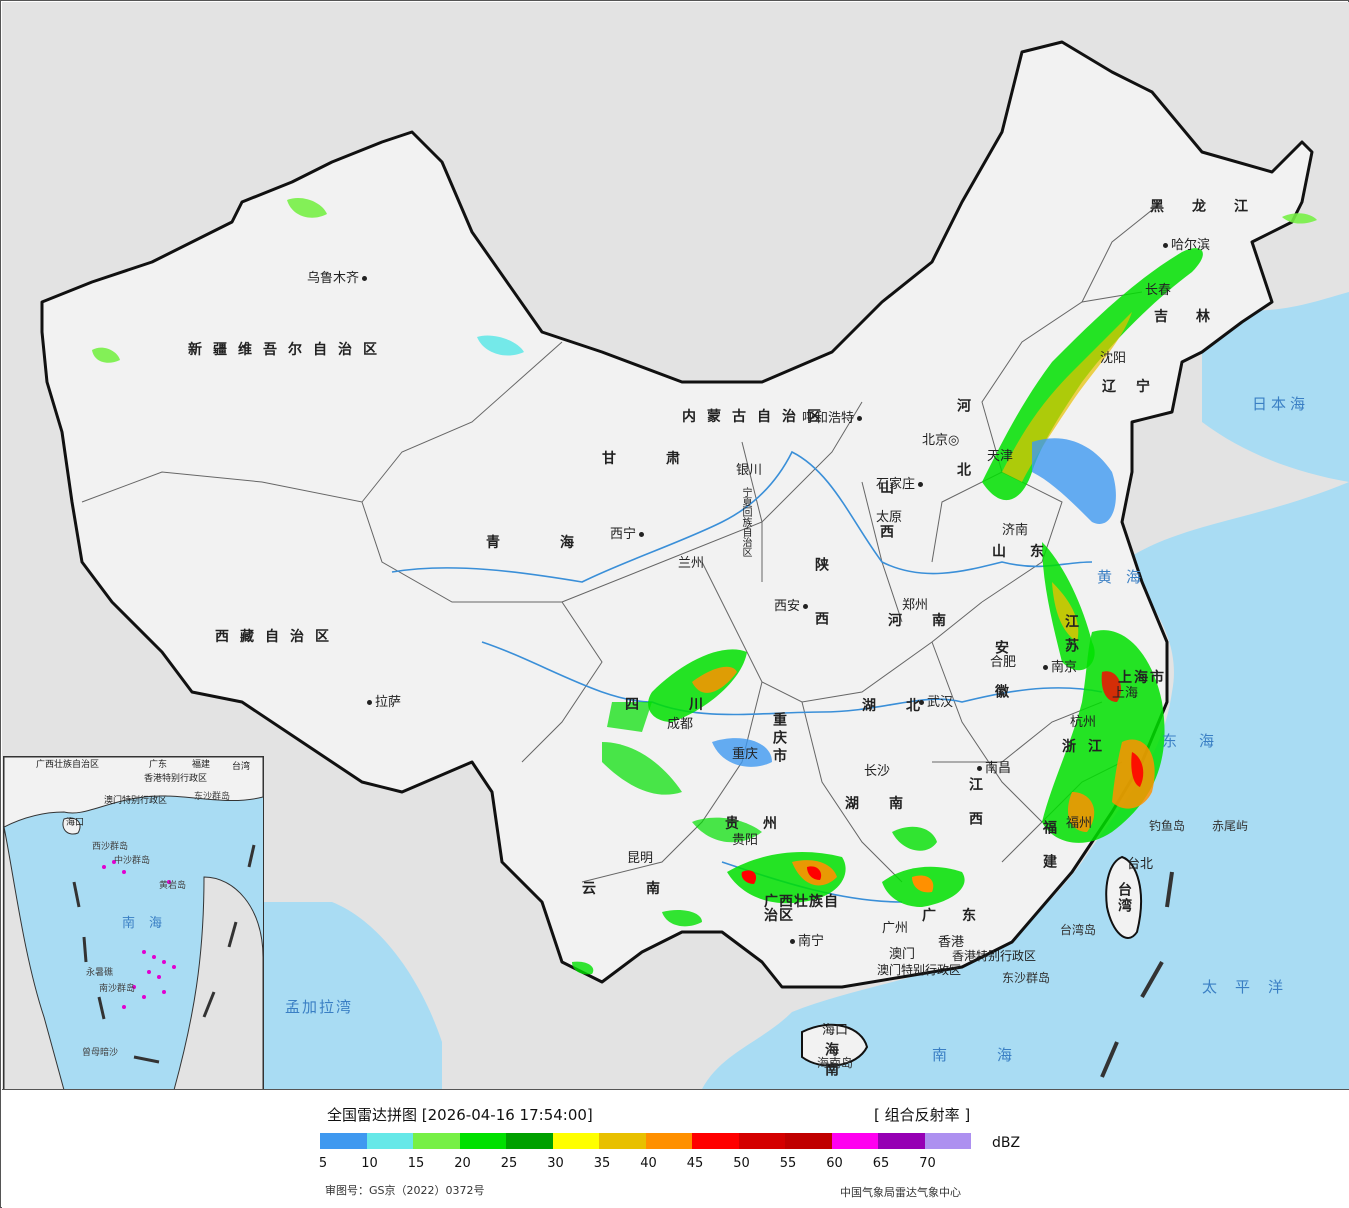 This screenshot has width=1349, height=1208. I want to click on scale-tick-label: 50, so click(741, 1163).